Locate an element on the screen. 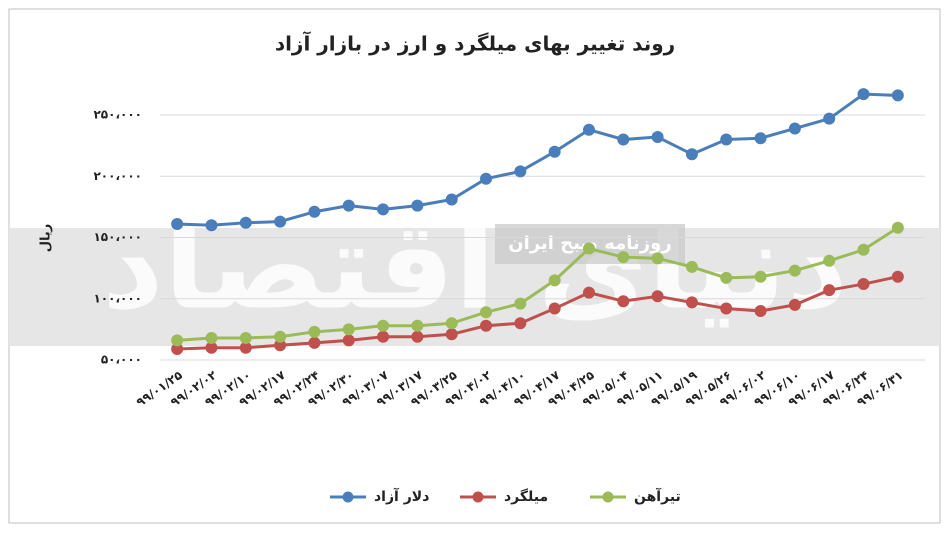  series-line is located at coordinates (538, 313).